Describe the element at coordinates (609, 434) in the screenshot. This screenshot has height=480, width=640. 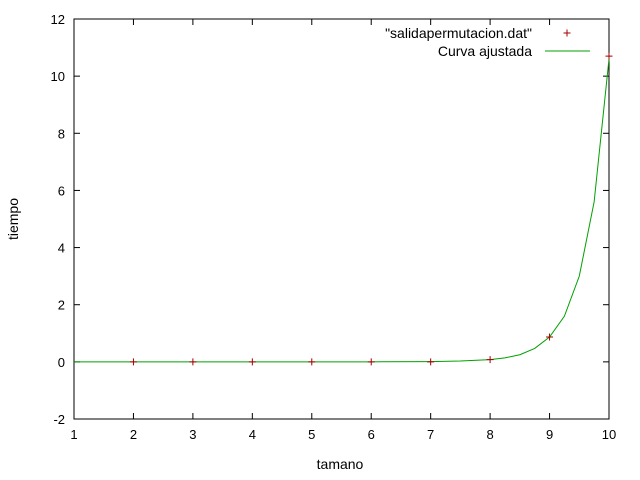
I see `x-tick-label: 10` at that location.